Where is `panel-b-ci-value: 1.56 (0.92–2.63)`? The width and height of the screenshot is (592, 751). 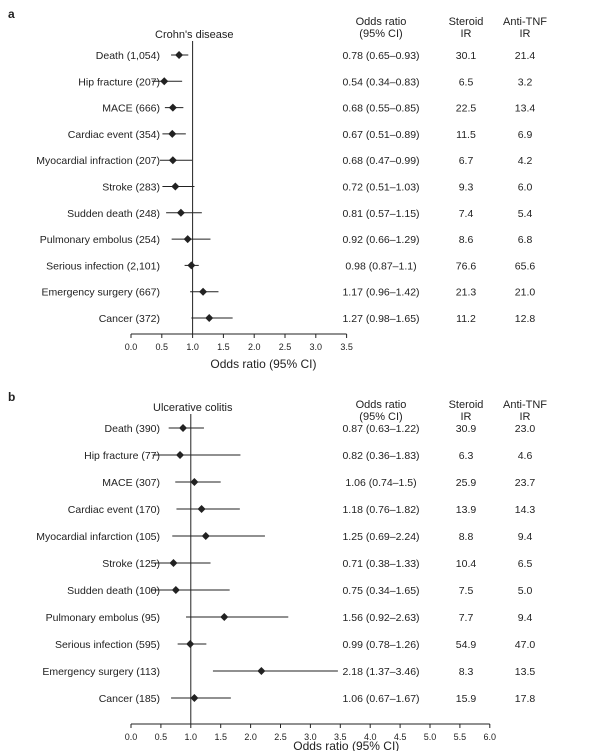
panel-b-ci-value: 1.56 (0.92–2.63) is located at coordinates (380, 618).